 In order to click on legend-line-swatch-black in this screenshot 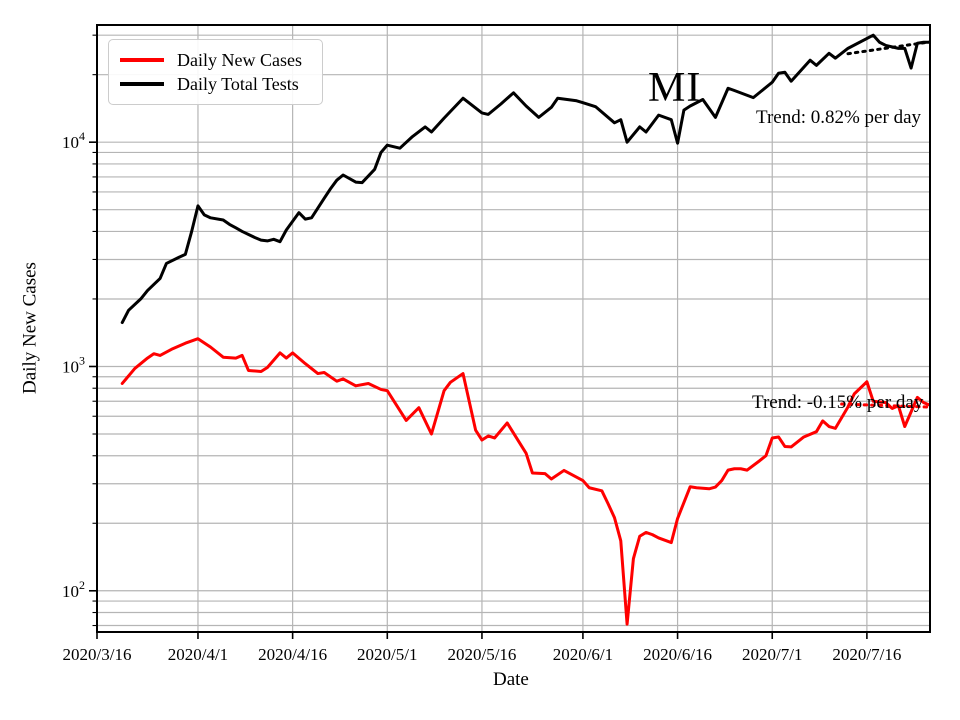, I will do `click(142, 84)`.